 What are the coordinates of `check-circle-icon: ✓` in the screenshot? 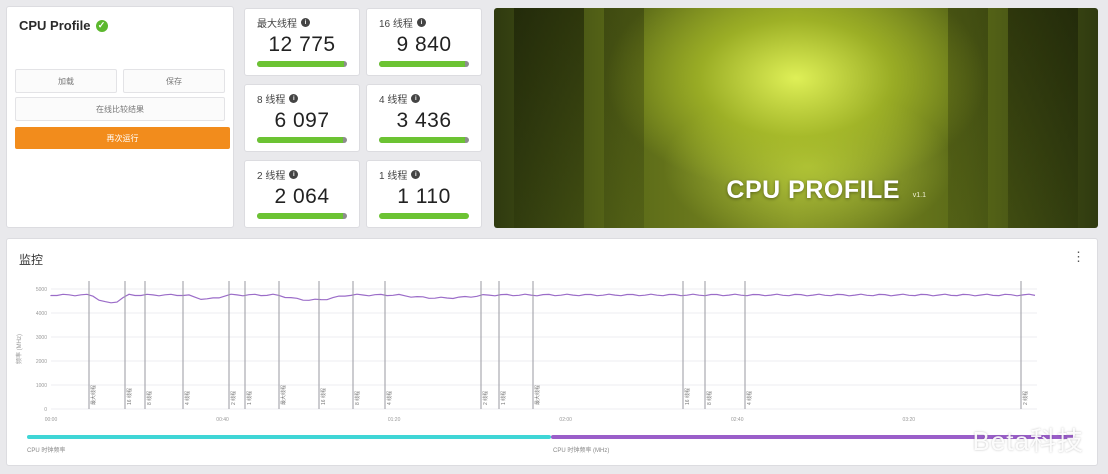 It's located at (101, 25).